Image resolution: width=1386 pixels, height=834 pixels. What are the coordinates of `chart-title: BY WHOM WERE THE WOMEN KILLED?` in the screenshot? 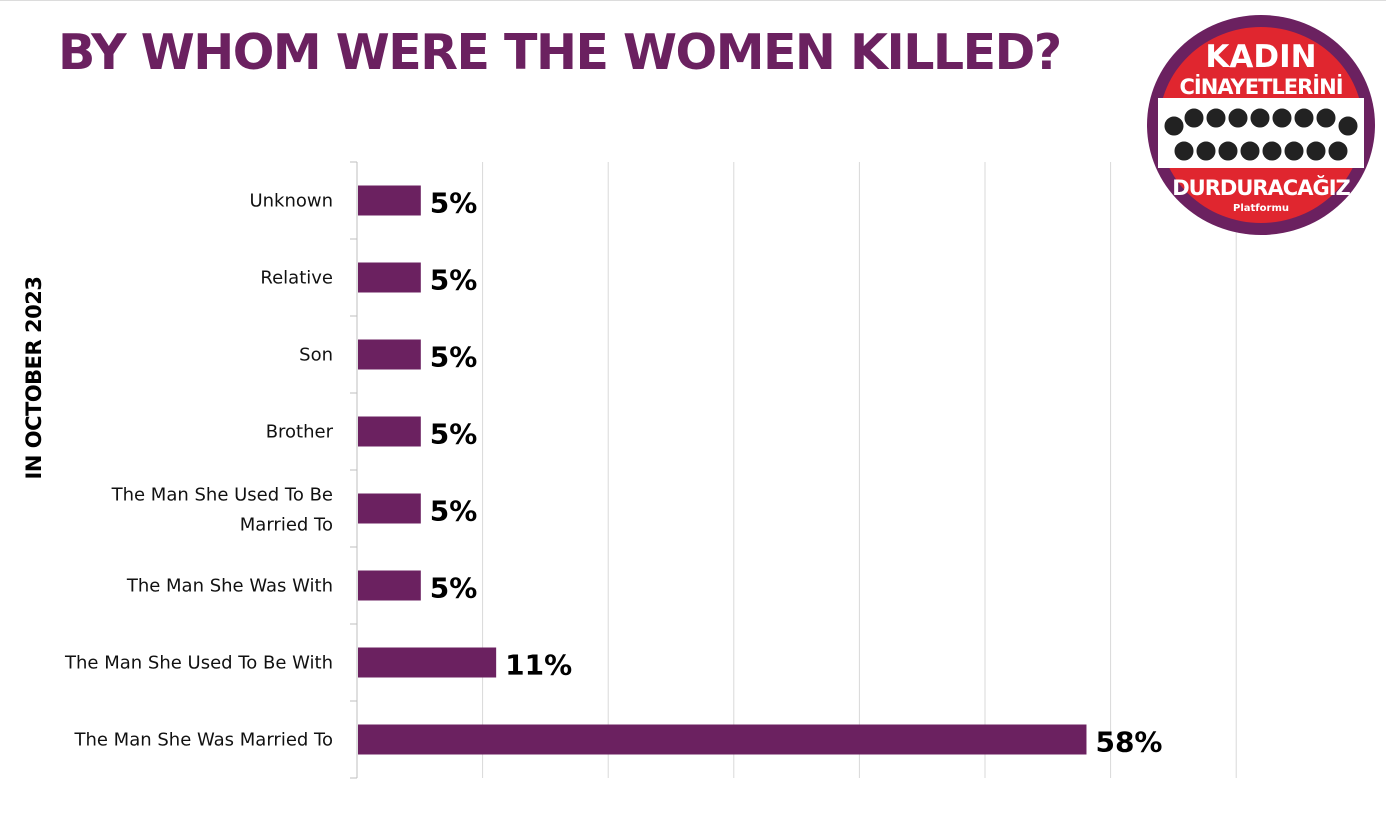 It's located at (560, 52).